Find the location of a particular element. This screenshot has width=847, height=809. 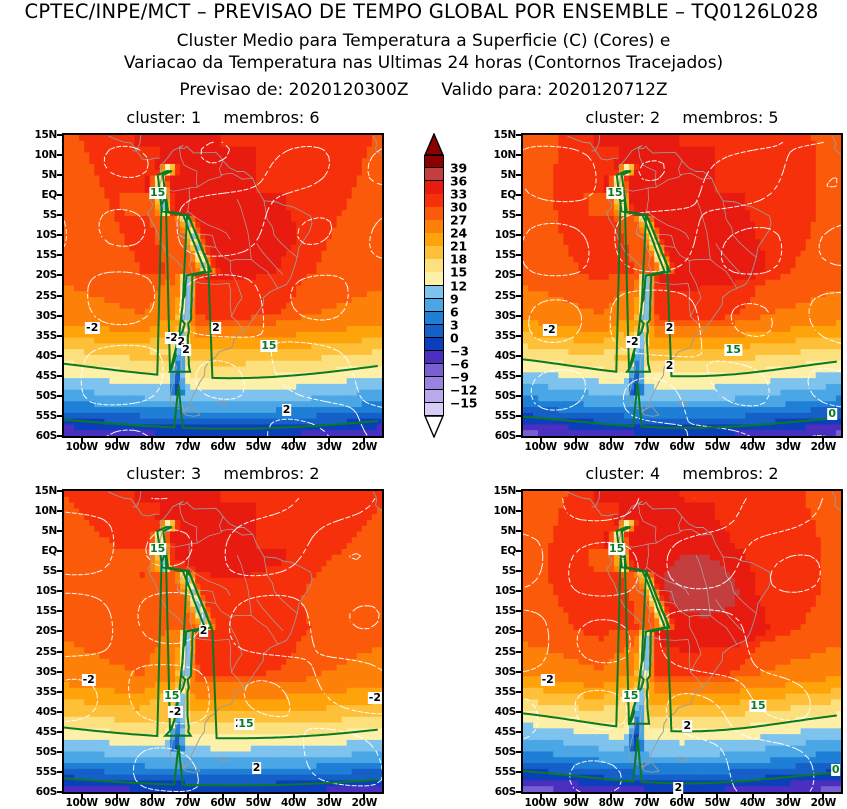

y-axis-label: 30S is located at coordinates (505, 315).